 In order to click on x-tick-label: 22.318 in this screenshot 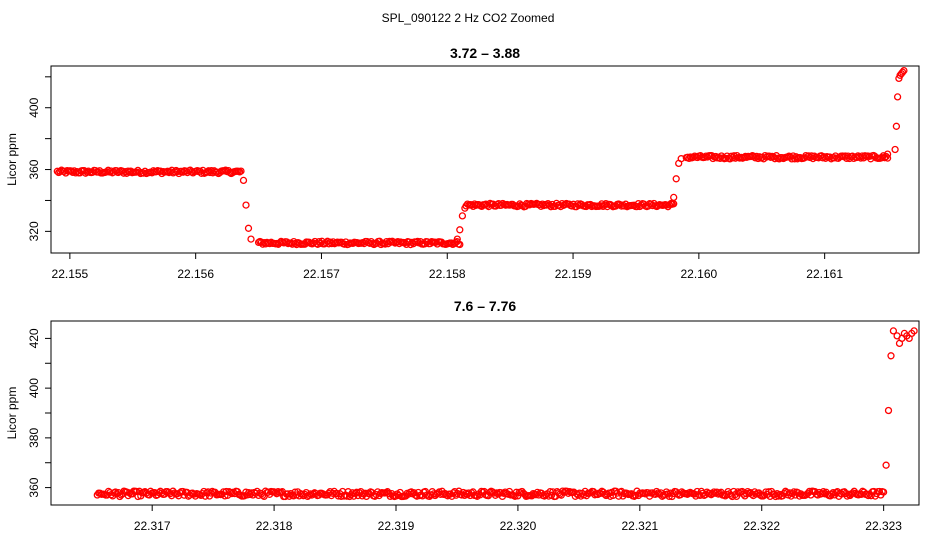, I will do `click(274, 526)`.